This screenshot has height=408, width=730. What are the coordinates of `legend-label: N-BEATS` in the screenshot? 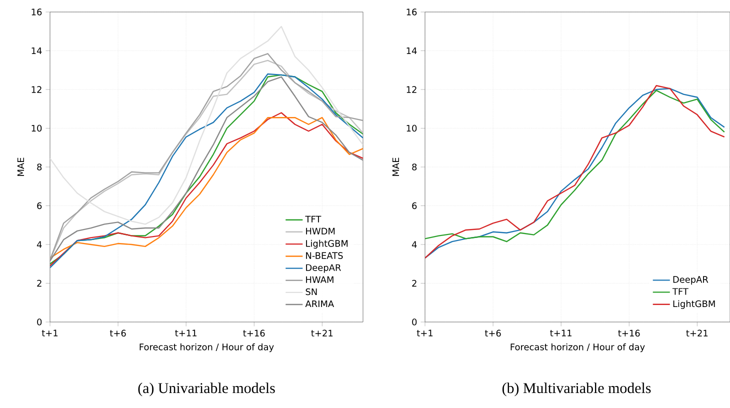 It's located at (324, 255).